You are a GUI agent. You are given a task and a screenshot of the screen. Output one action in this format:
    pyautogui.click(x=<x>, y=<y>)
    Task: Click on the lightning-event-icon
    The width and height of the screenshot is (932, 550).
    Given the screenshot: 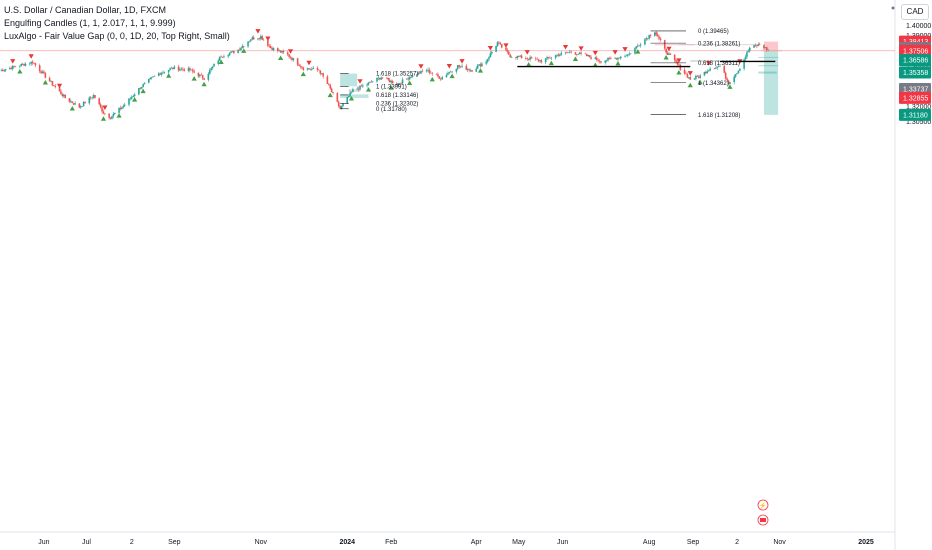 What is the action you would take?
    pyautogui.click(x=763, y=505)
    